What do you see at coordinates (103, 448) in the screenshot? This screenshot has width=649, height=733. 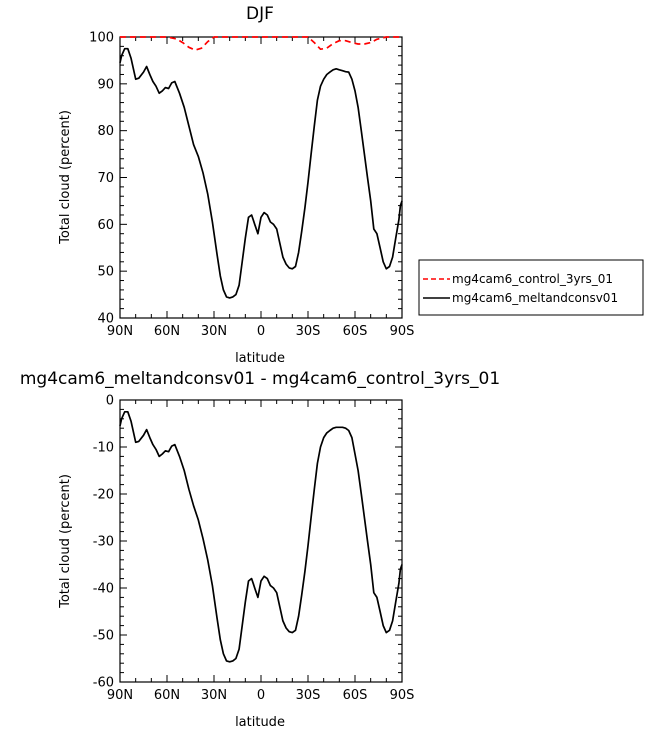 I see `y-tick-label: -10` at bounding box center [103, 448].